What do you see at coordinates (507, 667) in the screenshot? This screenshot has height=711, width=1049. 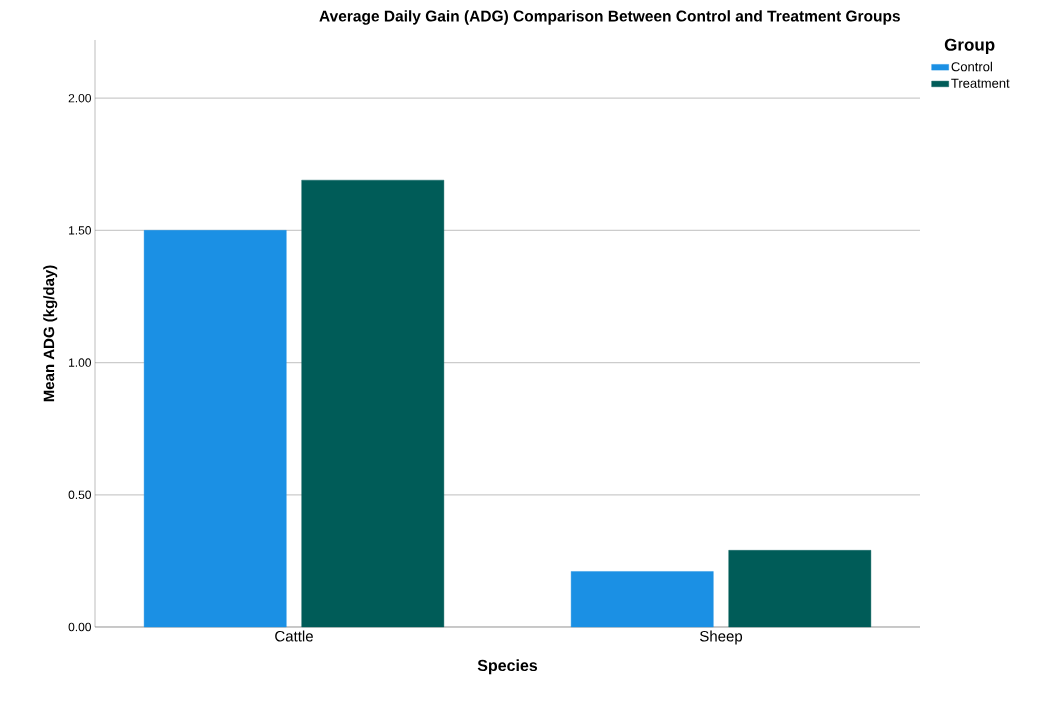 I see `x-axis-title: Species` at bounding box center [507, 667].